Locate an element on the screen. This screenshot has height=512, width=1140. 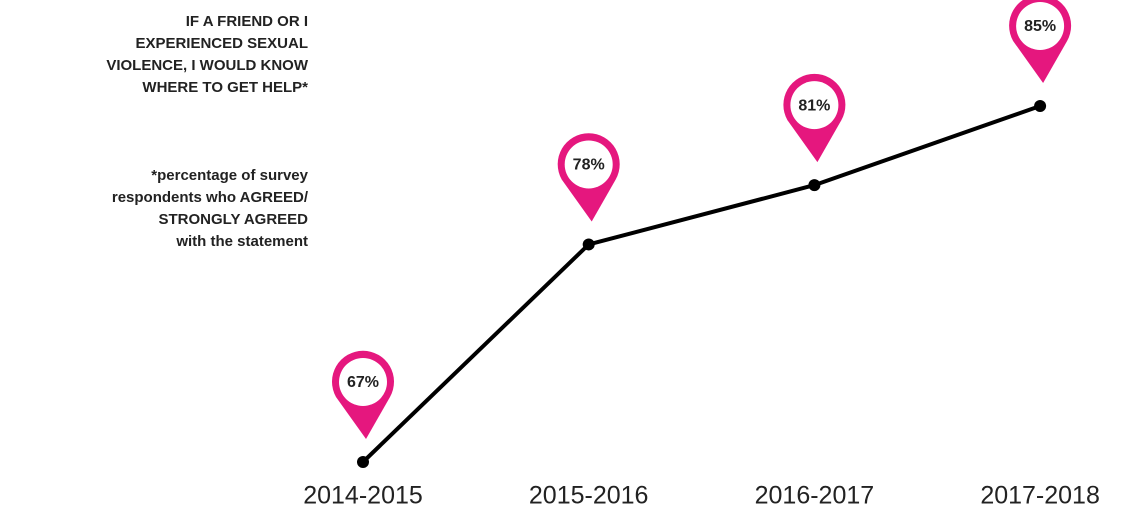
chart-title: VIOLENCE, I WOULD KNOW is located at coordinates (207, 65).